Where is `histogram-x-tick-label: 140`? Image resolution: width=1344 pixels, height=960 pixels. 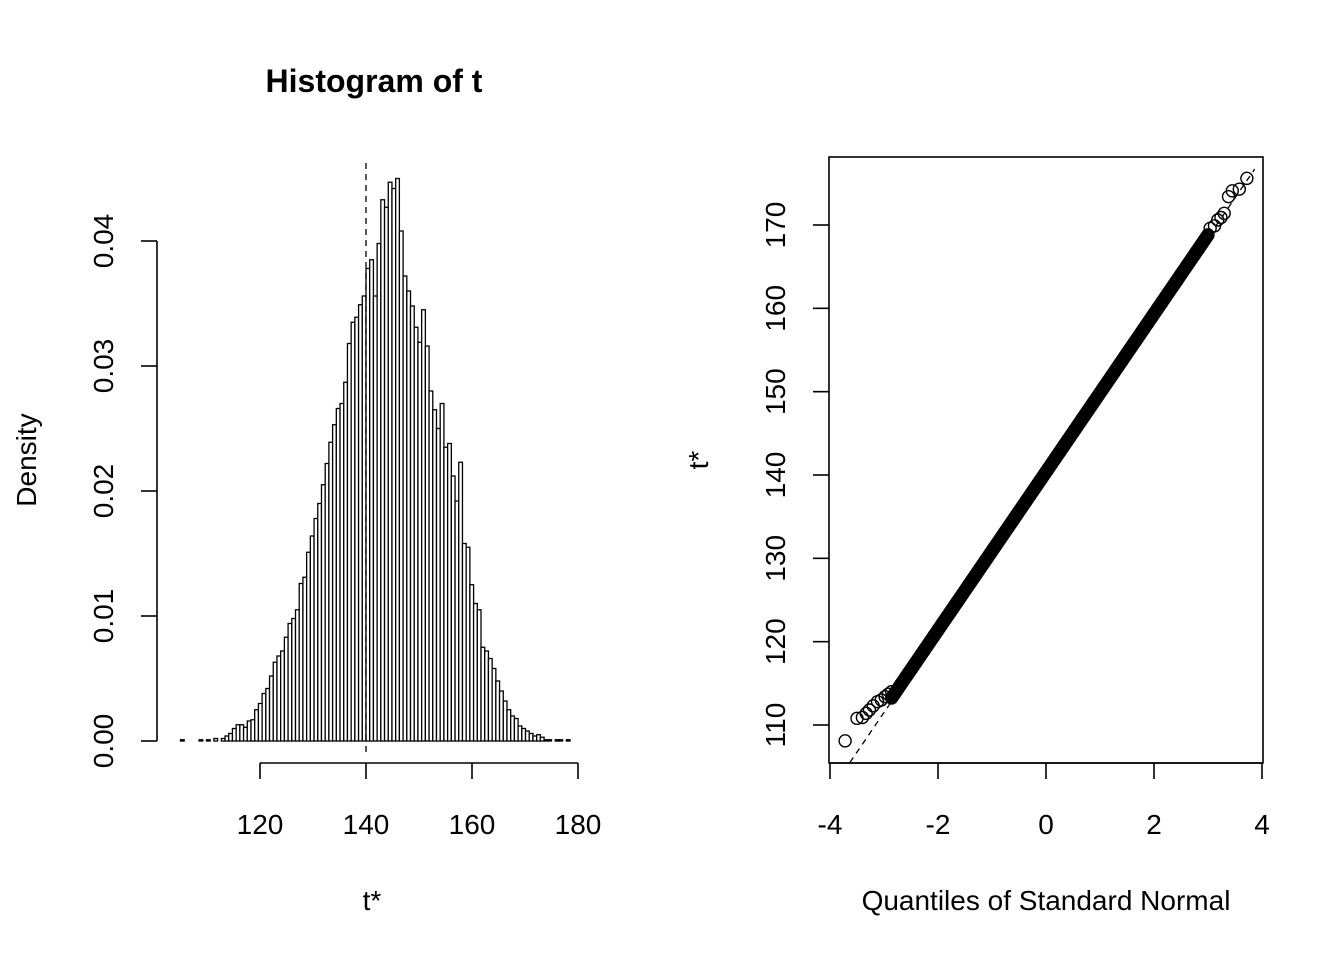
histogram-x-tick-label: 140 is located at coordinates (366, 824).